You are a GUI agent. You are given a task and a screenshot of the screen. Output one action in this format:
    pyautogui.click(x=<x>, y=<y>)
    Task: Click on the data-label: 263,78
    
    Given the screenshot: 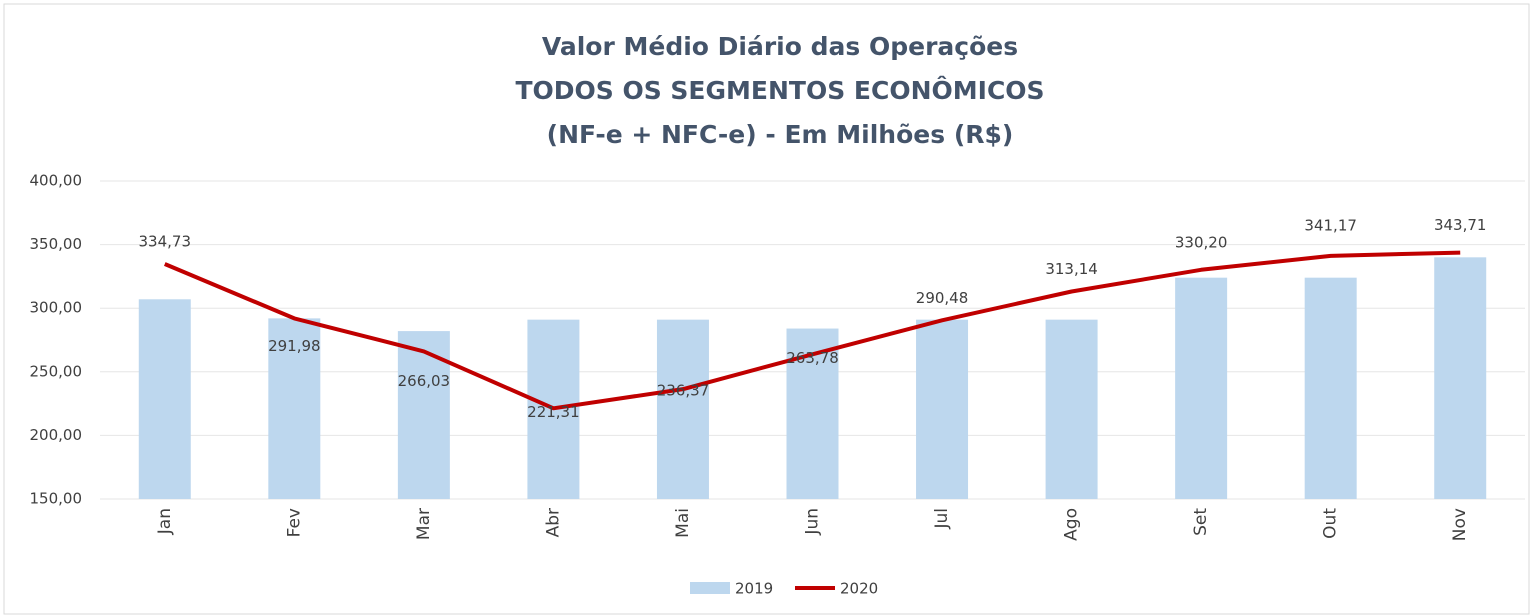 What is the action you would take?
    pyautogui.click(x=812, y=358)
    